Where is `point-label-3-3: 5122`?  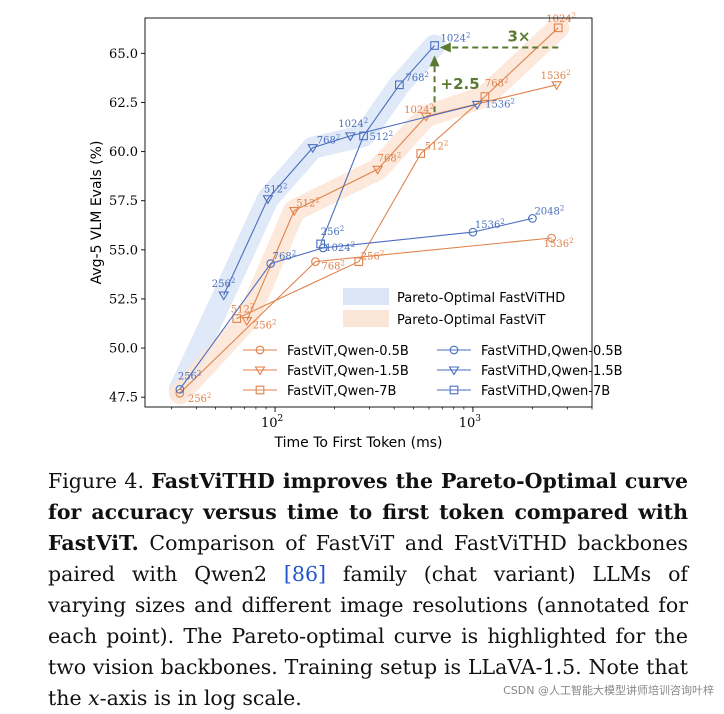
point-label-3-3: 5122 is located at coordinates (437, 146).